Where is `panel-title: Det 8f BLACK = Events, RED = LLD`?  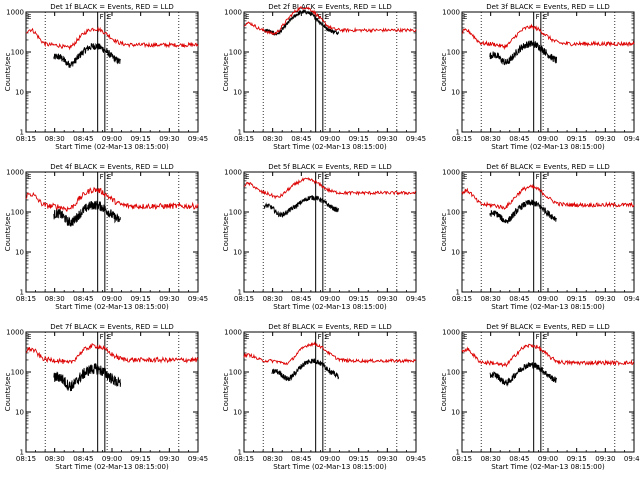 panel-title: Det 8f BLACK = Events, RED = LLD is located at coordinates (329, 327).